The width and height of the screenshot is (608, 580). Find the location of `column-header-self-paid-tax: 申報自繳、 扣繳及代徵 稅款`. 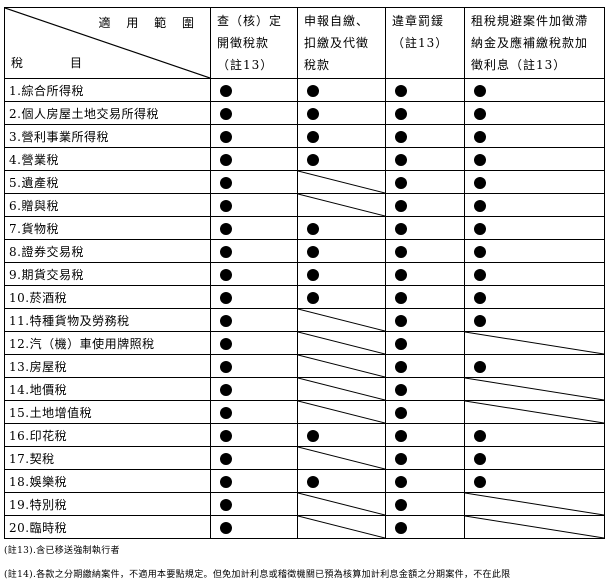

column-header-self-paid-tax: 申報自繳、 扣繳及代徵 稅款 is located at coordinates (341, 43).